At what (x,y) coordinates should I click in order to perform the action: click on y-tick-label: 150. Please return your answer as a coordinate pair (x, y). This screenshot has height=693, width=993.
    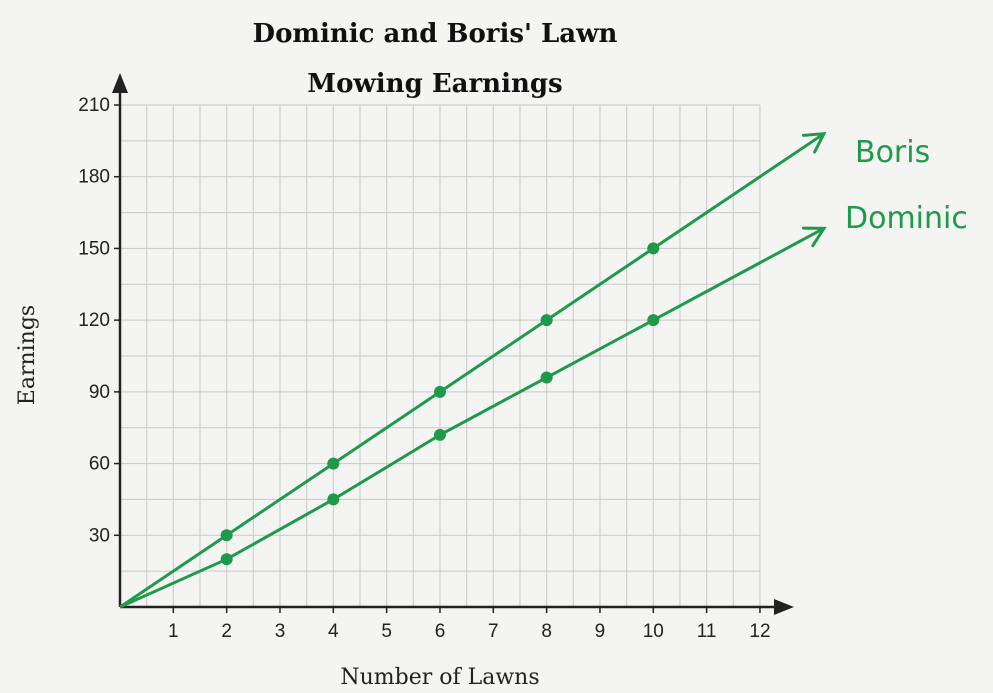
    Looking at the image, I should click on (94, 248).